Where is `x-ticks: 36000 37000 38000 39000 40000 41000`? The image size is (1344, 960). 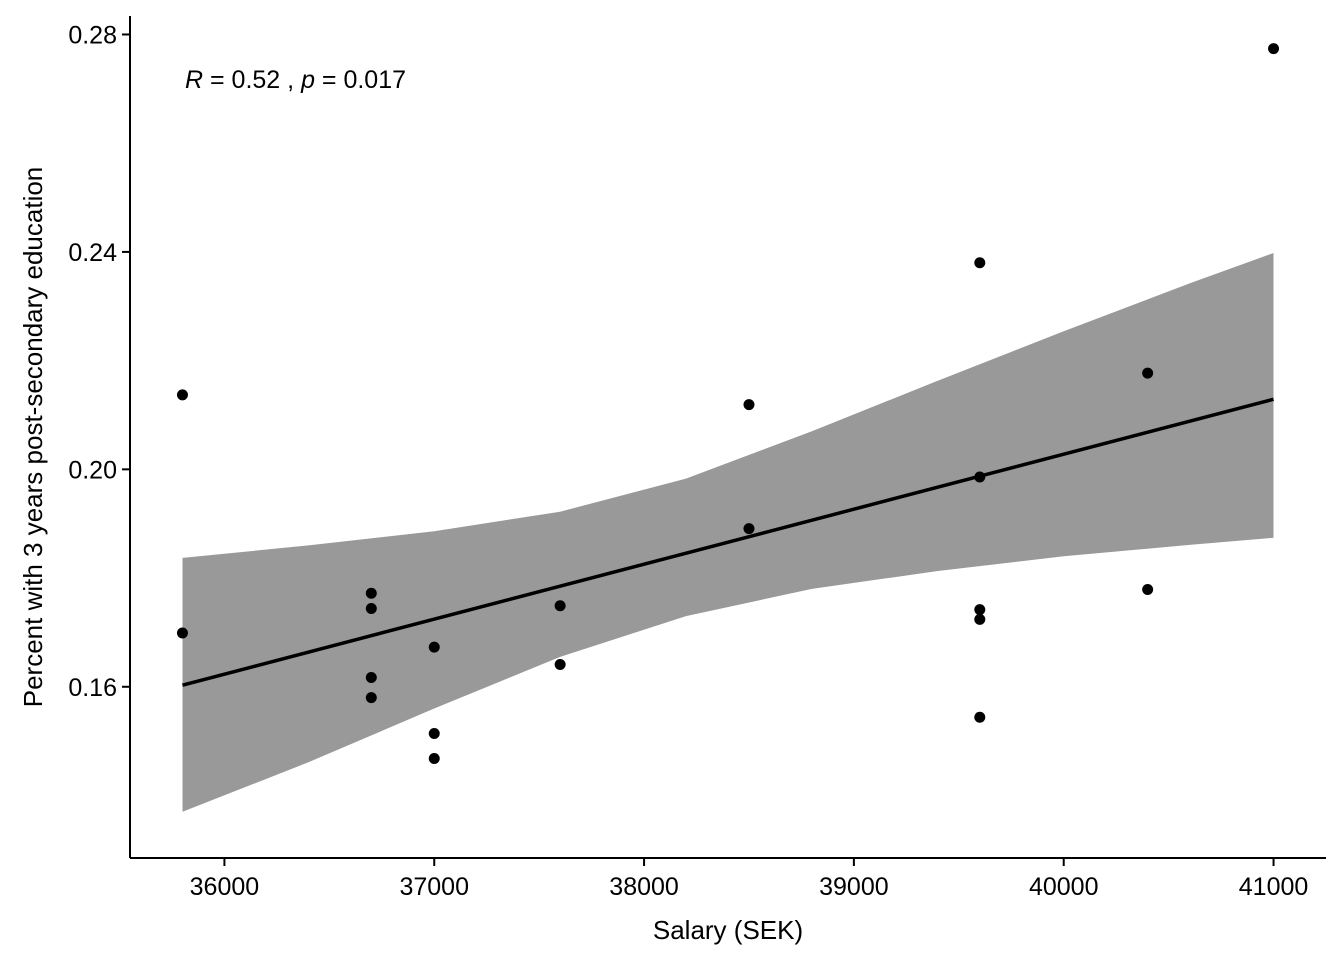
x-ticks: 36000 37000 38000 39000 40000 41000 is located at coordinates (749, 879).